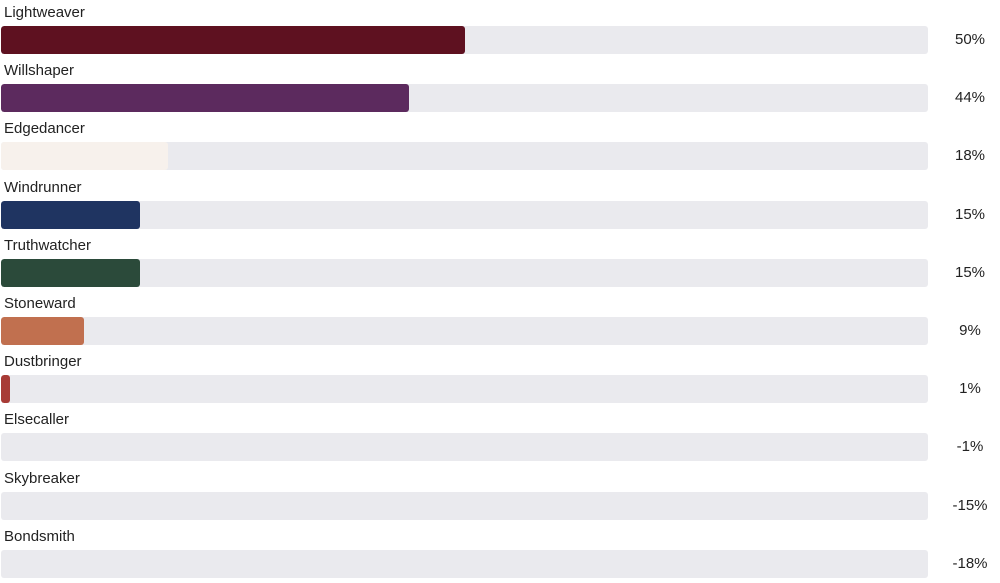  I want to click on bar-row: Skybreaker -15%, so click(500, 495).